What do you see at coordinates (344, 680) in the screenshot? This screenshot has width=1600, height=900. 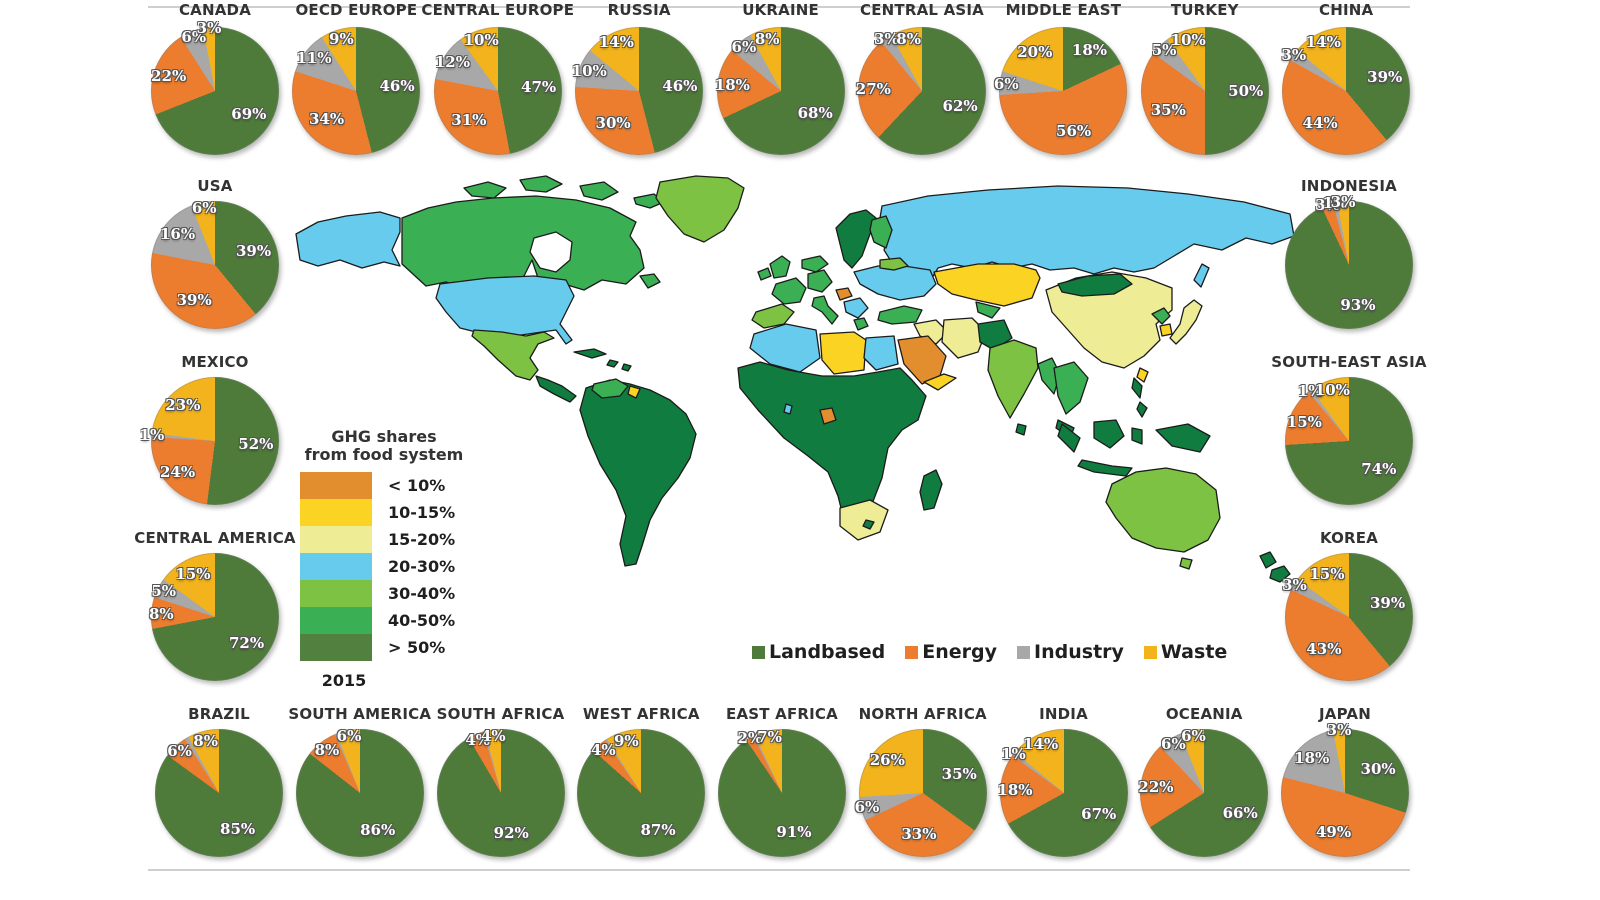 I see `year-label: 2015` at bounding box center [344, 680].